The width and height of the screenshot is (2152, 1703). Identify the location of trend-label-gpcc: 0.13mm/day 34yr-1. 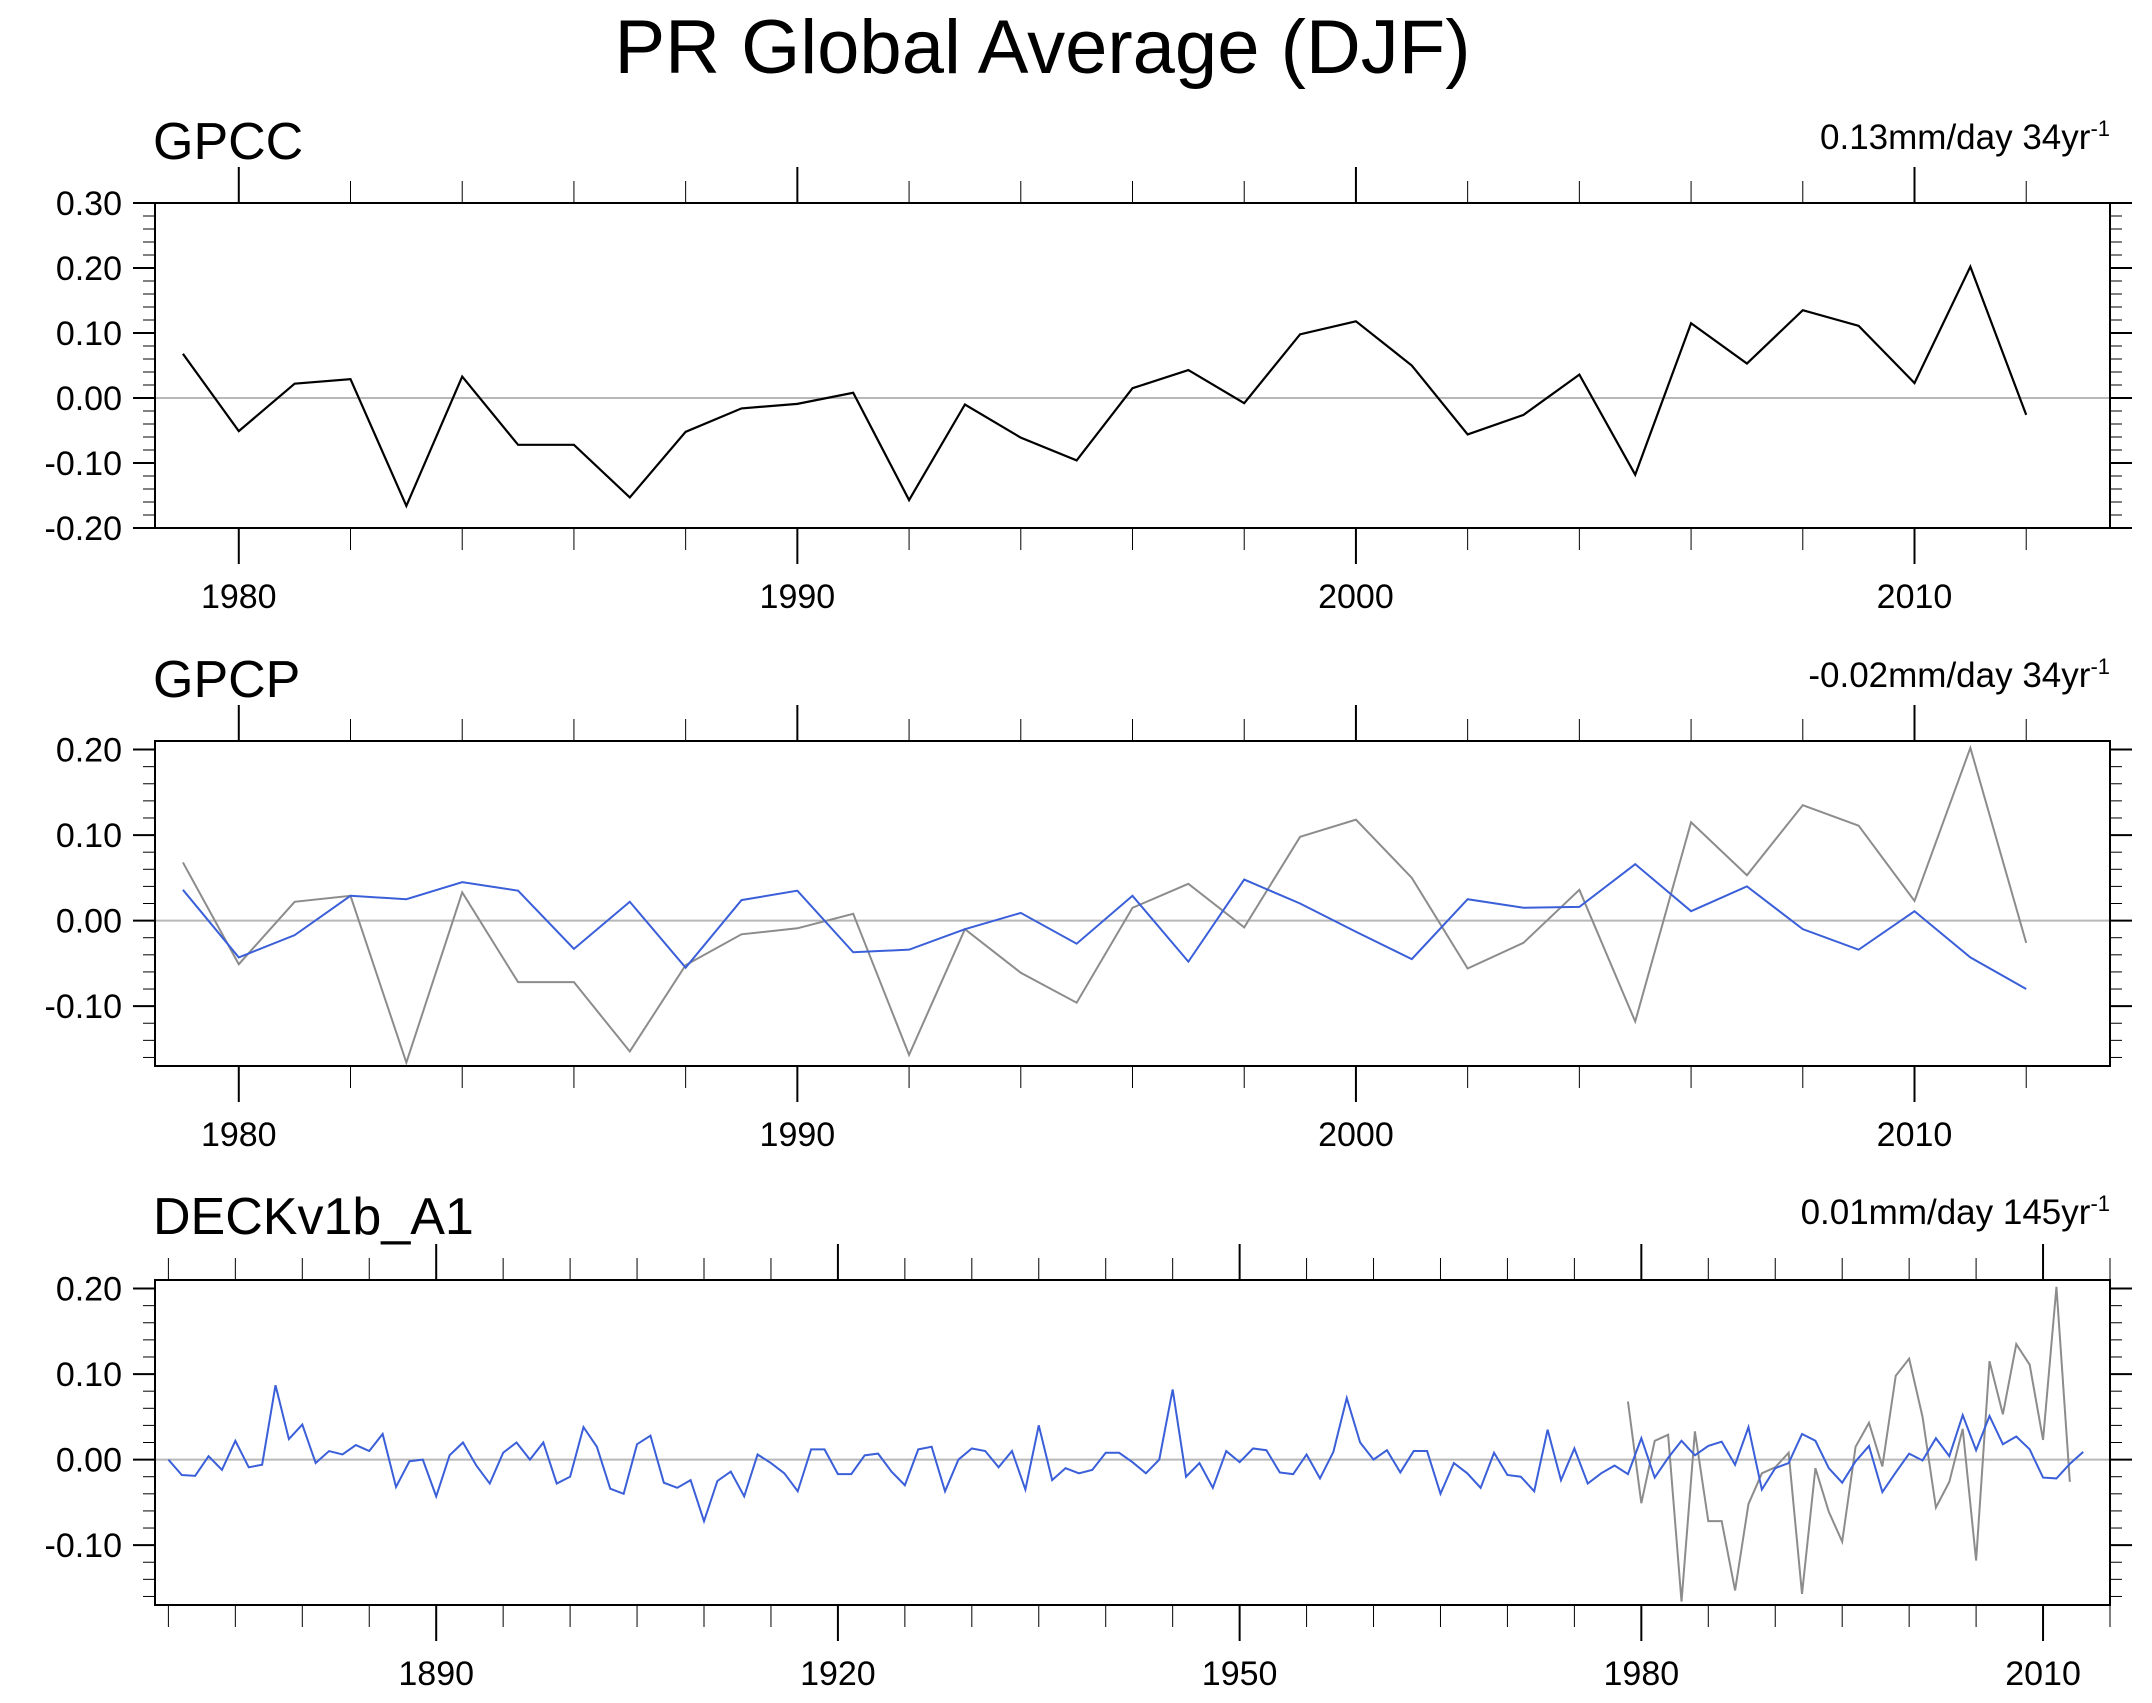
(1965, 137).